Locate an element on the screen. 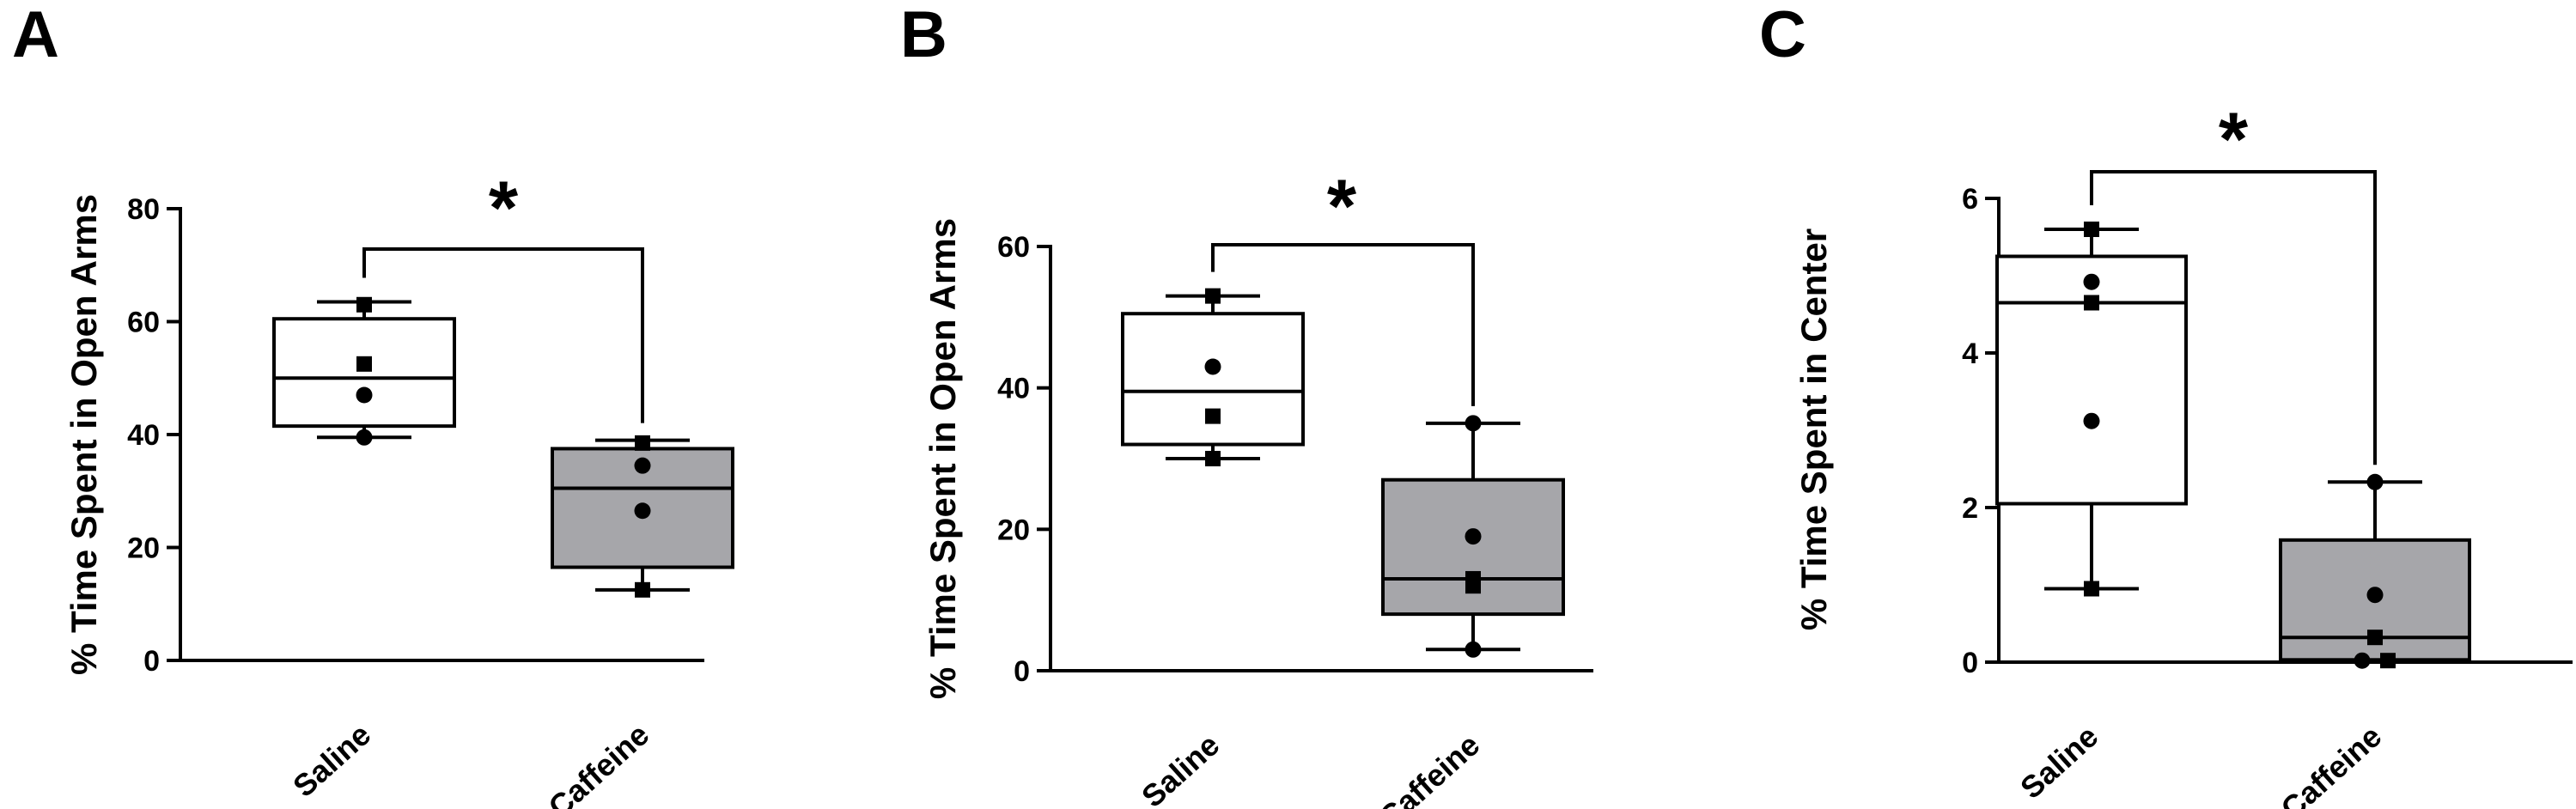 The width and height of the screenshot is (2576, 809). significance-bracket-c is located at coordinates (2233, 317).